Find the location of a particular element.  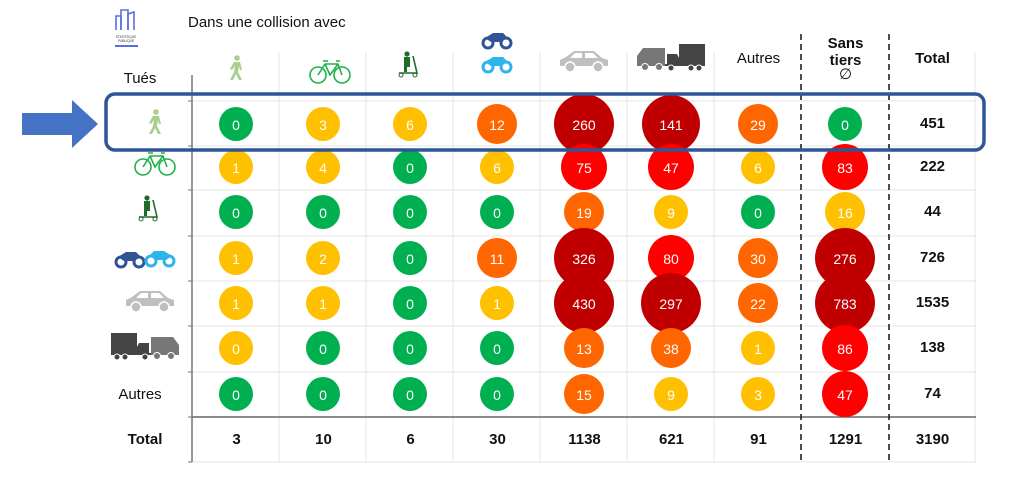

bubble-cell: 16 is located at coordinates (845, 212).